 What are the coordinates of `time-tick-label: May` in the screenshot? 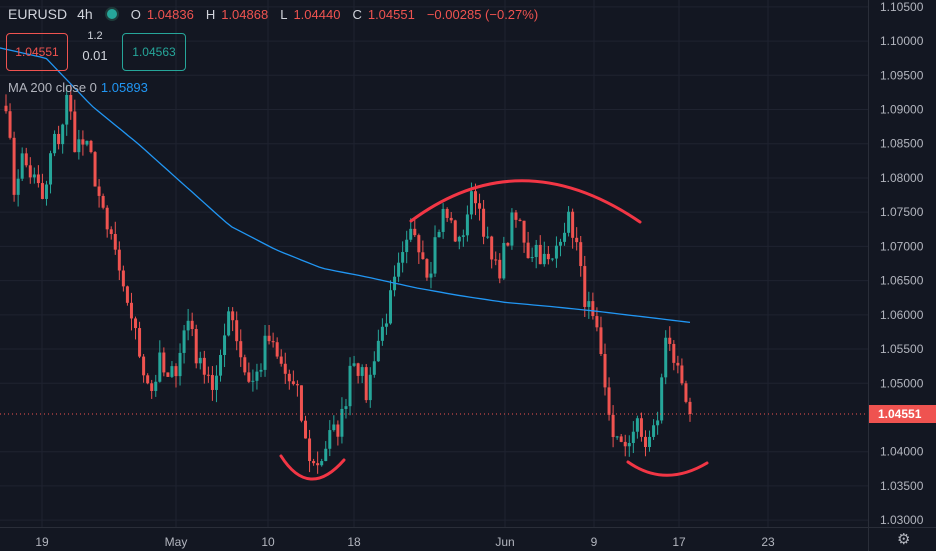 It's located at (176, 542).